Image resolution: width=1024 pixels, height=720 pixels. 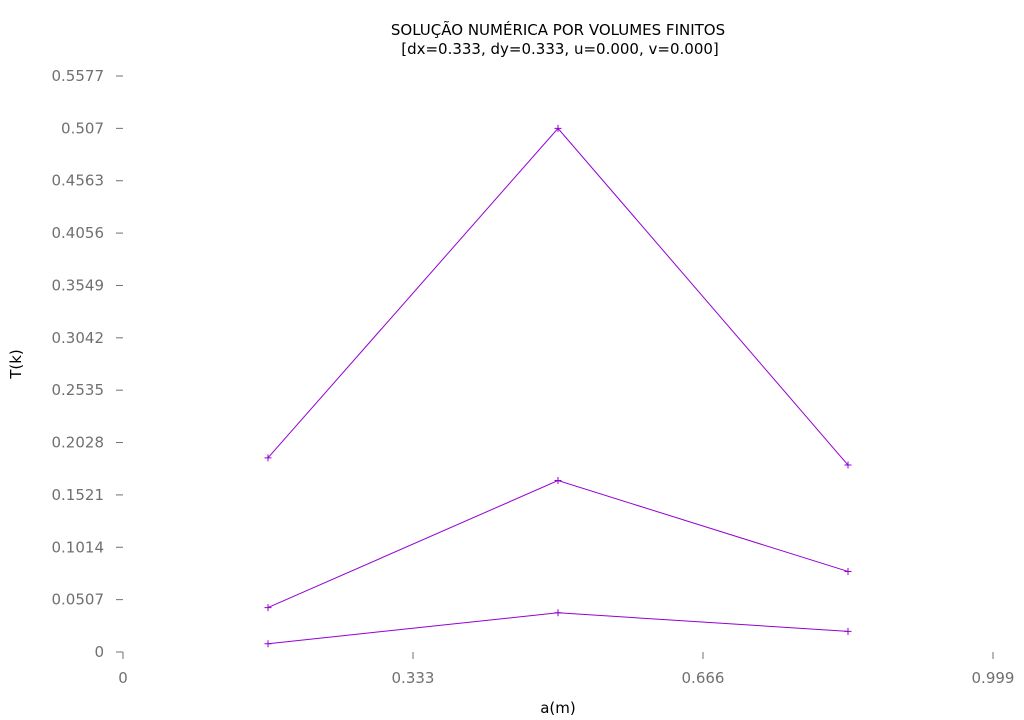 I want to click on y-axis-label: T(k), so click(x=16, y=364).